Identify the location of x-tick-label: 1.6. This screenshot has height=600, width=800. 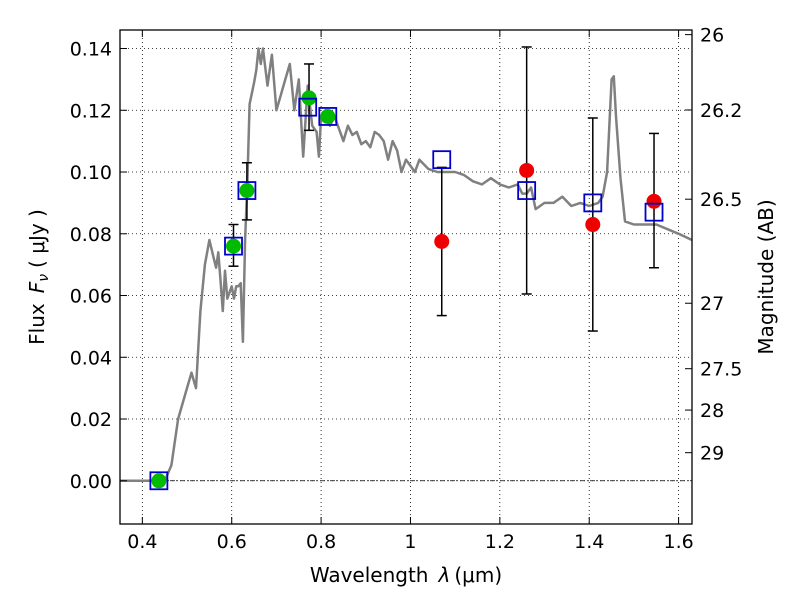
(678, 542).